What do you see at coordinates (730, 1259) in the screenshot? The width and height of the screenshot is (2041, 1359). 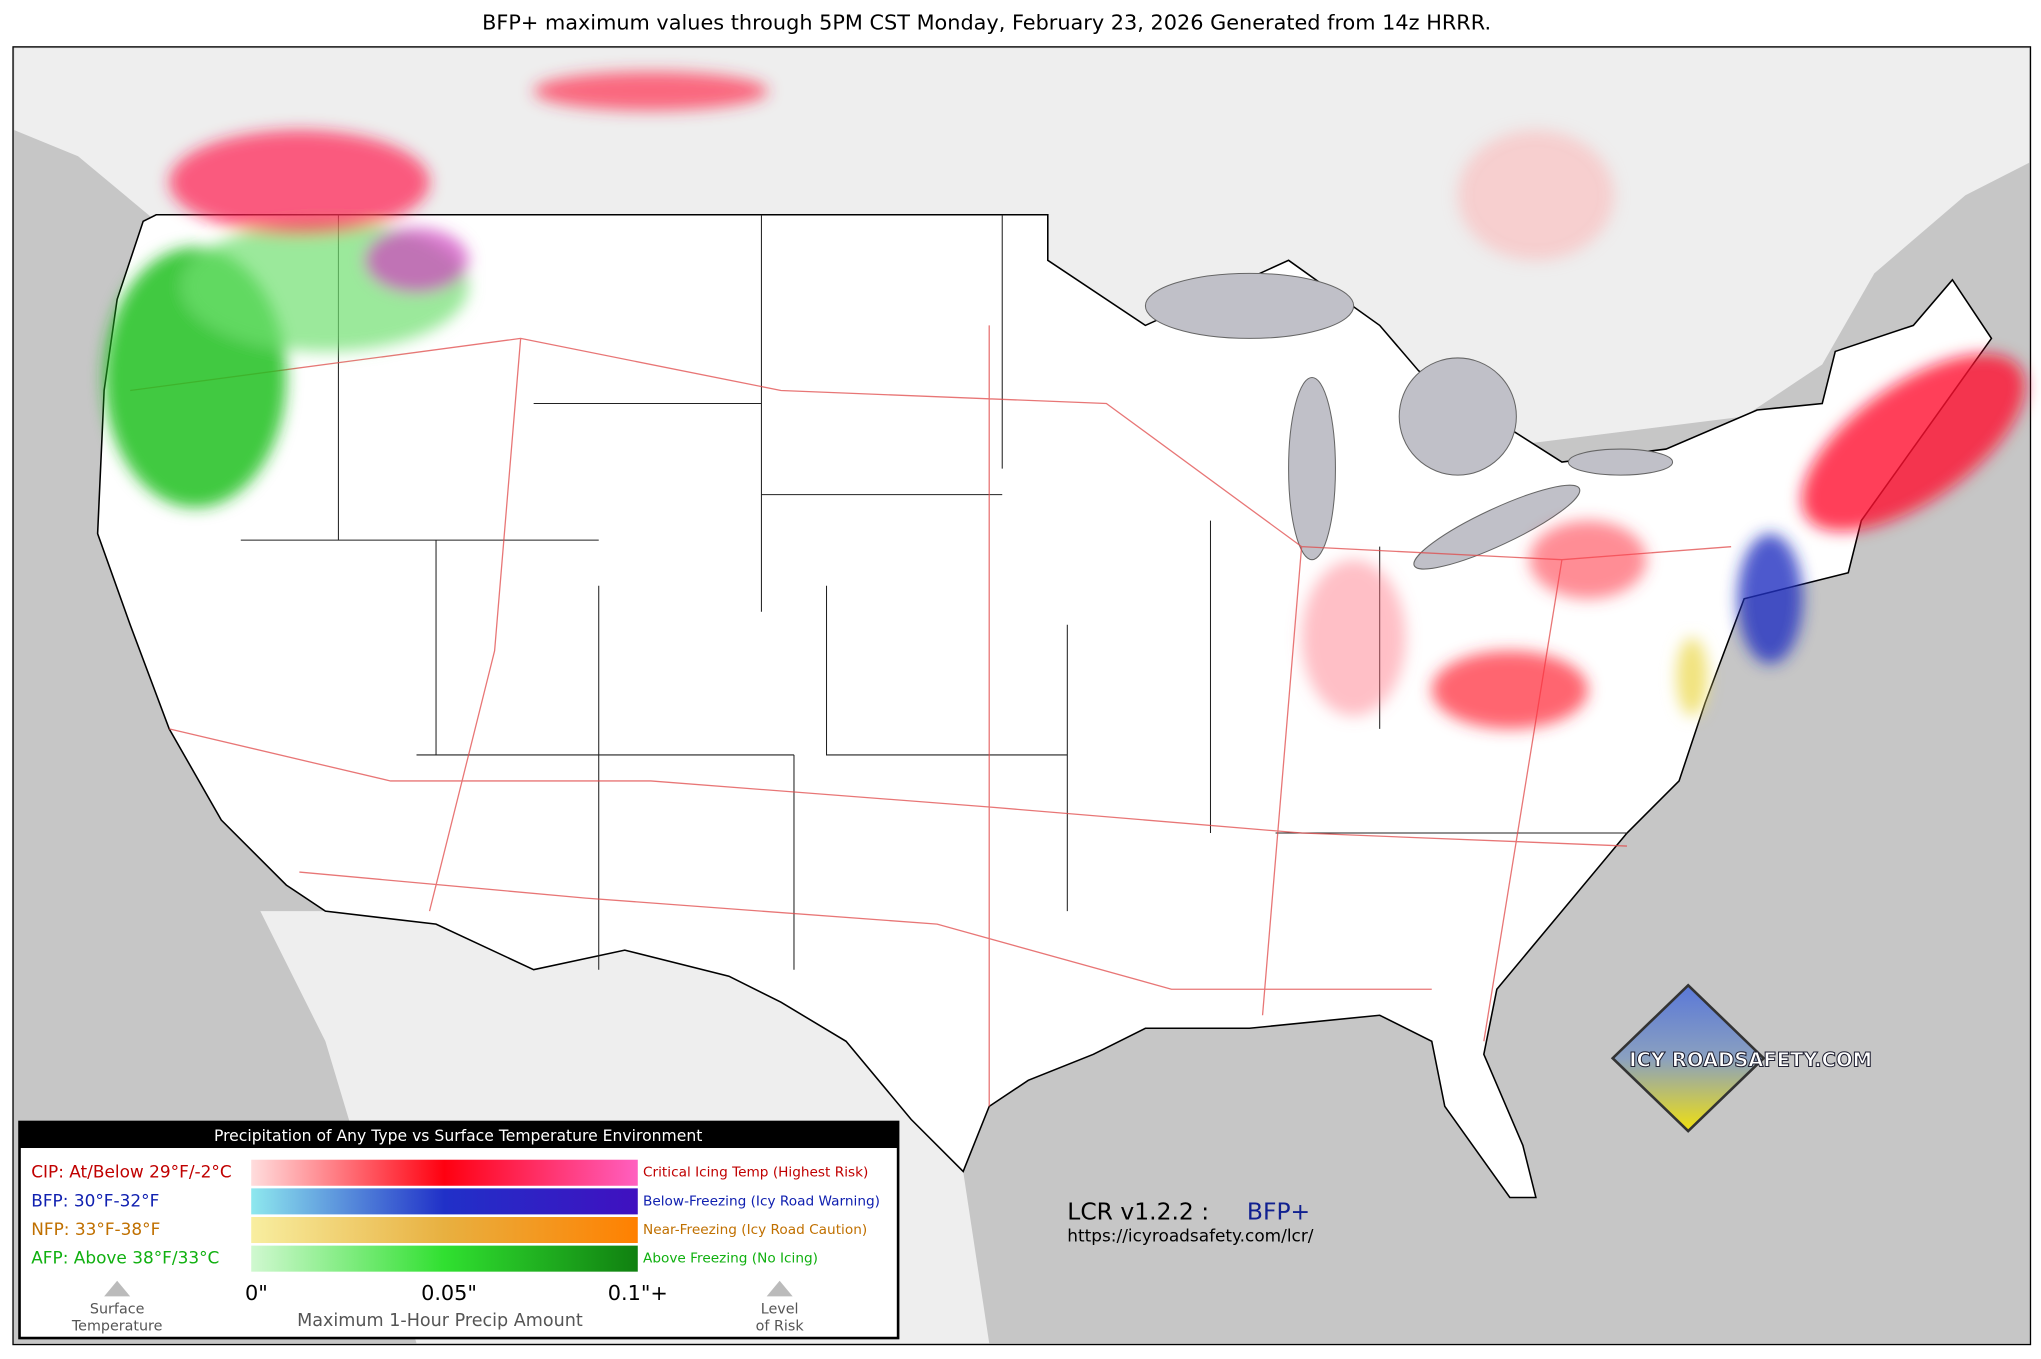 I see `row-description: Above Freezing (No Icing)` at bounding box center [730, 1259].